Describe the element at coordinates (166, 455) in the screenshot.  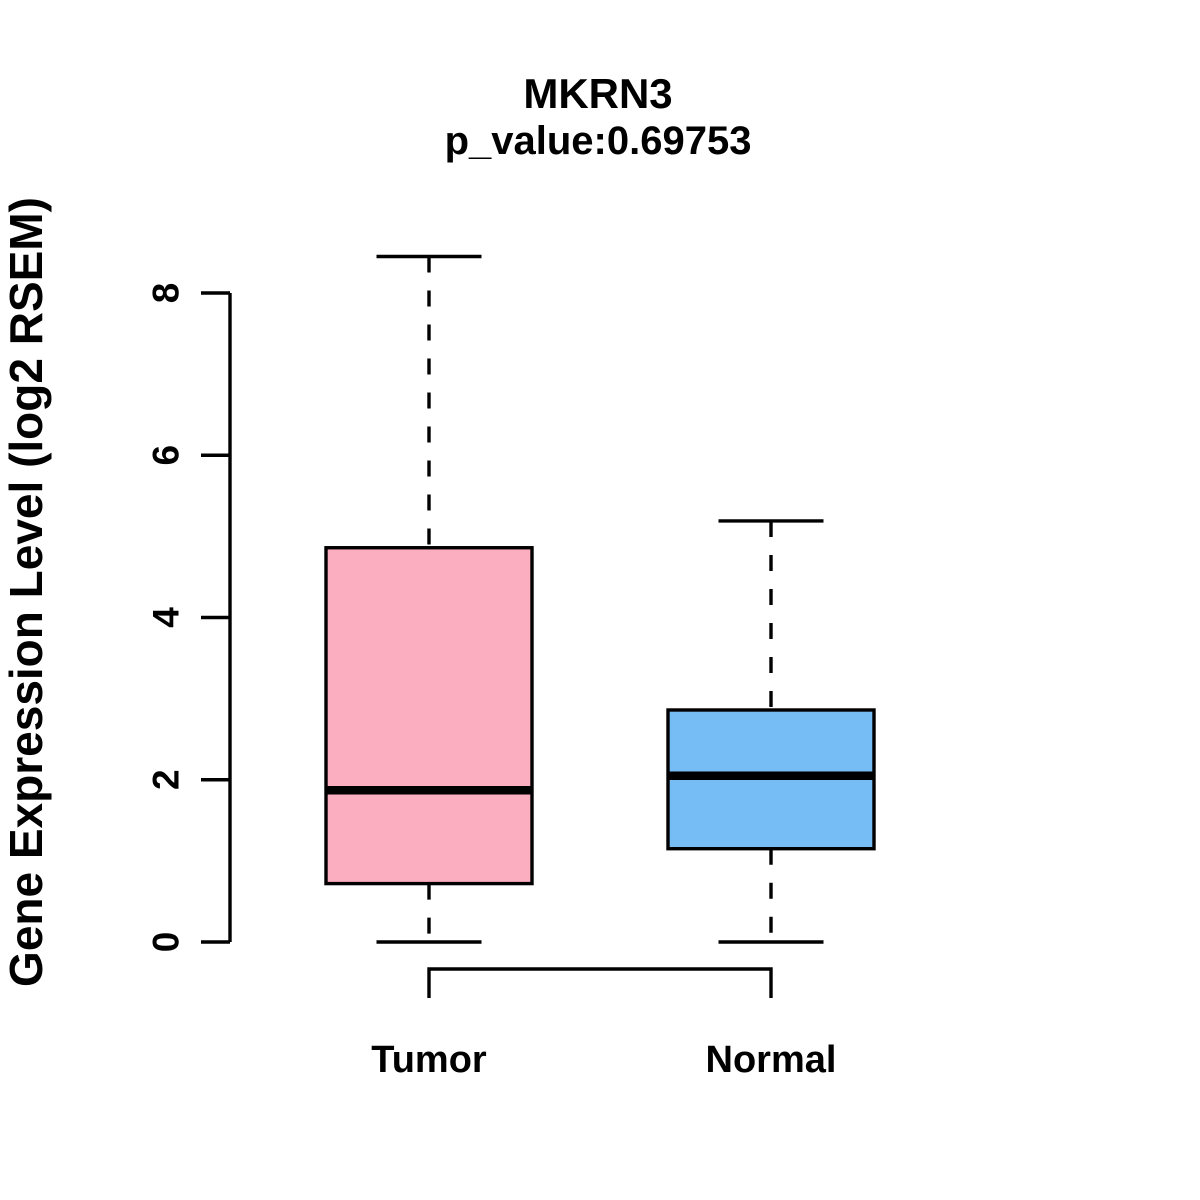
I see `y-tick-label: 6` at that location.